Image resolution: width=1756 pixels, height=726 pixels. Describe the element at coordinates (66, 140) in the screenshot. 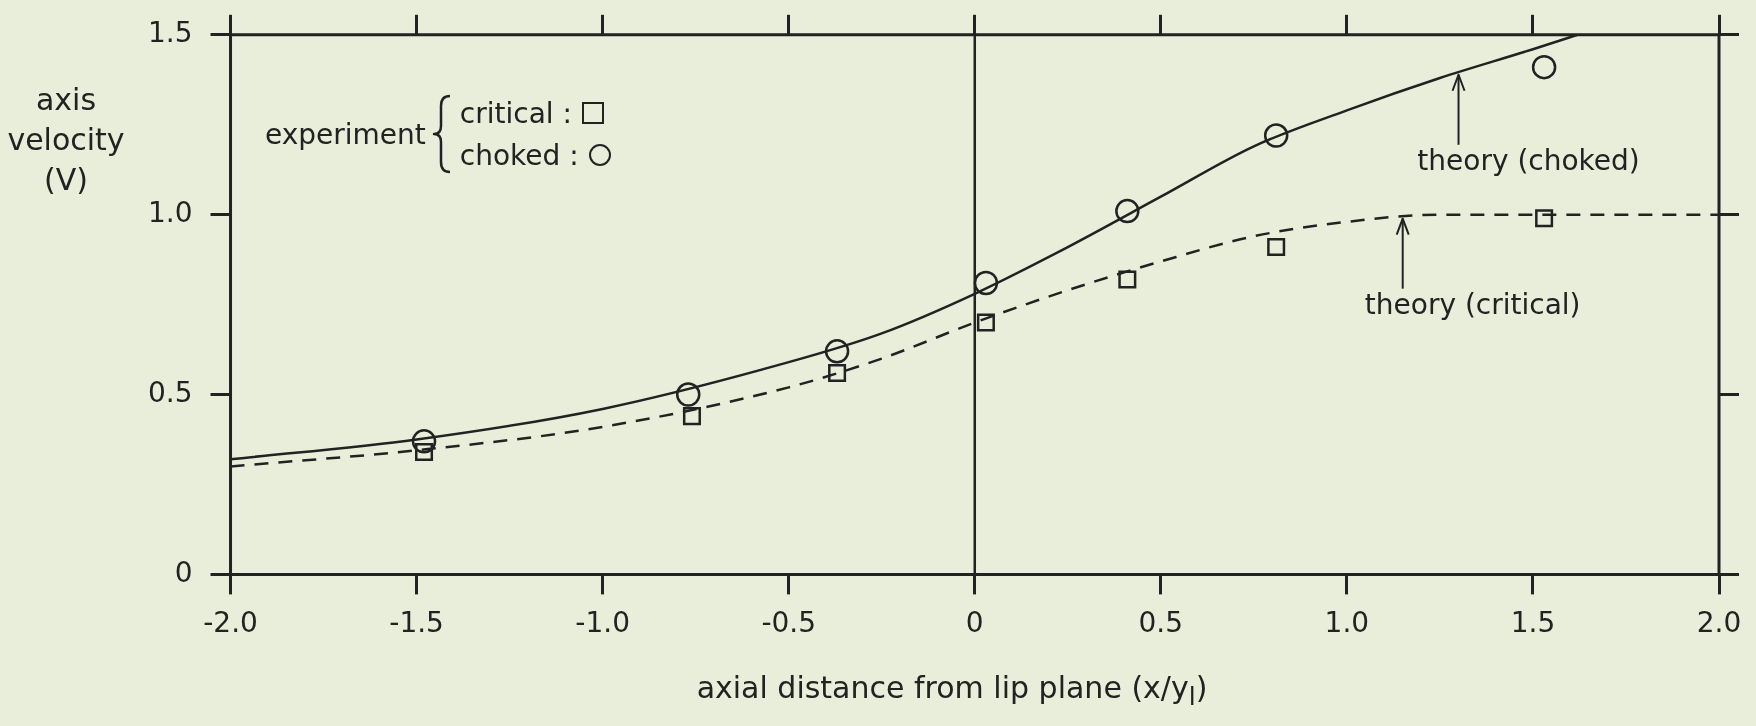

I see `y-axis-title: axis velocity (V)` at that location.